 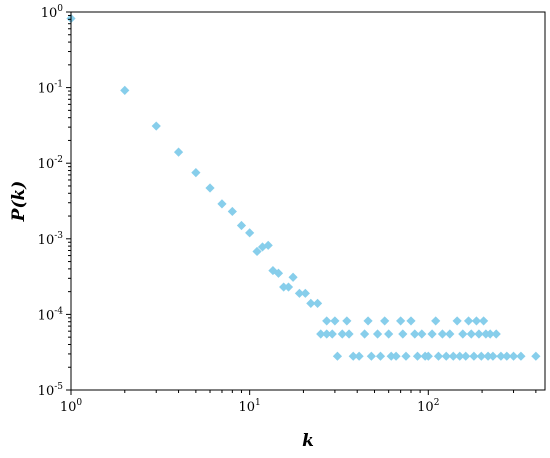 I want to click on x-axis-label: k, so click(x=308, y=441).